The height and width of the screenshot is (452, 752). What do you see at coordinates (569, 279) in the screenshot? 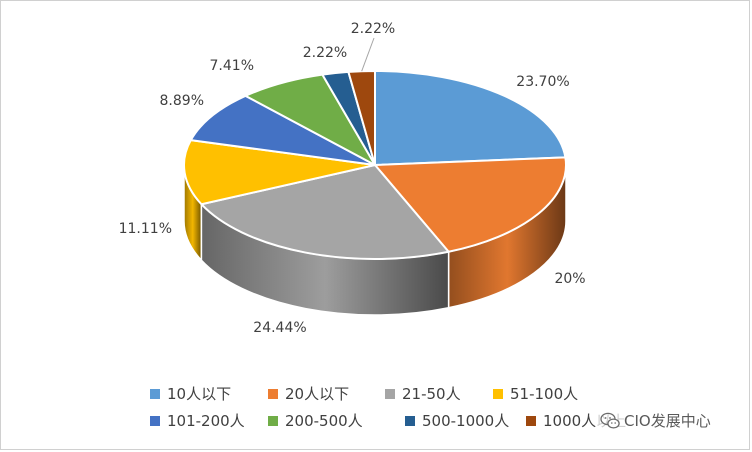
I see `data-label: 20%` at bounding box center [569, 279].